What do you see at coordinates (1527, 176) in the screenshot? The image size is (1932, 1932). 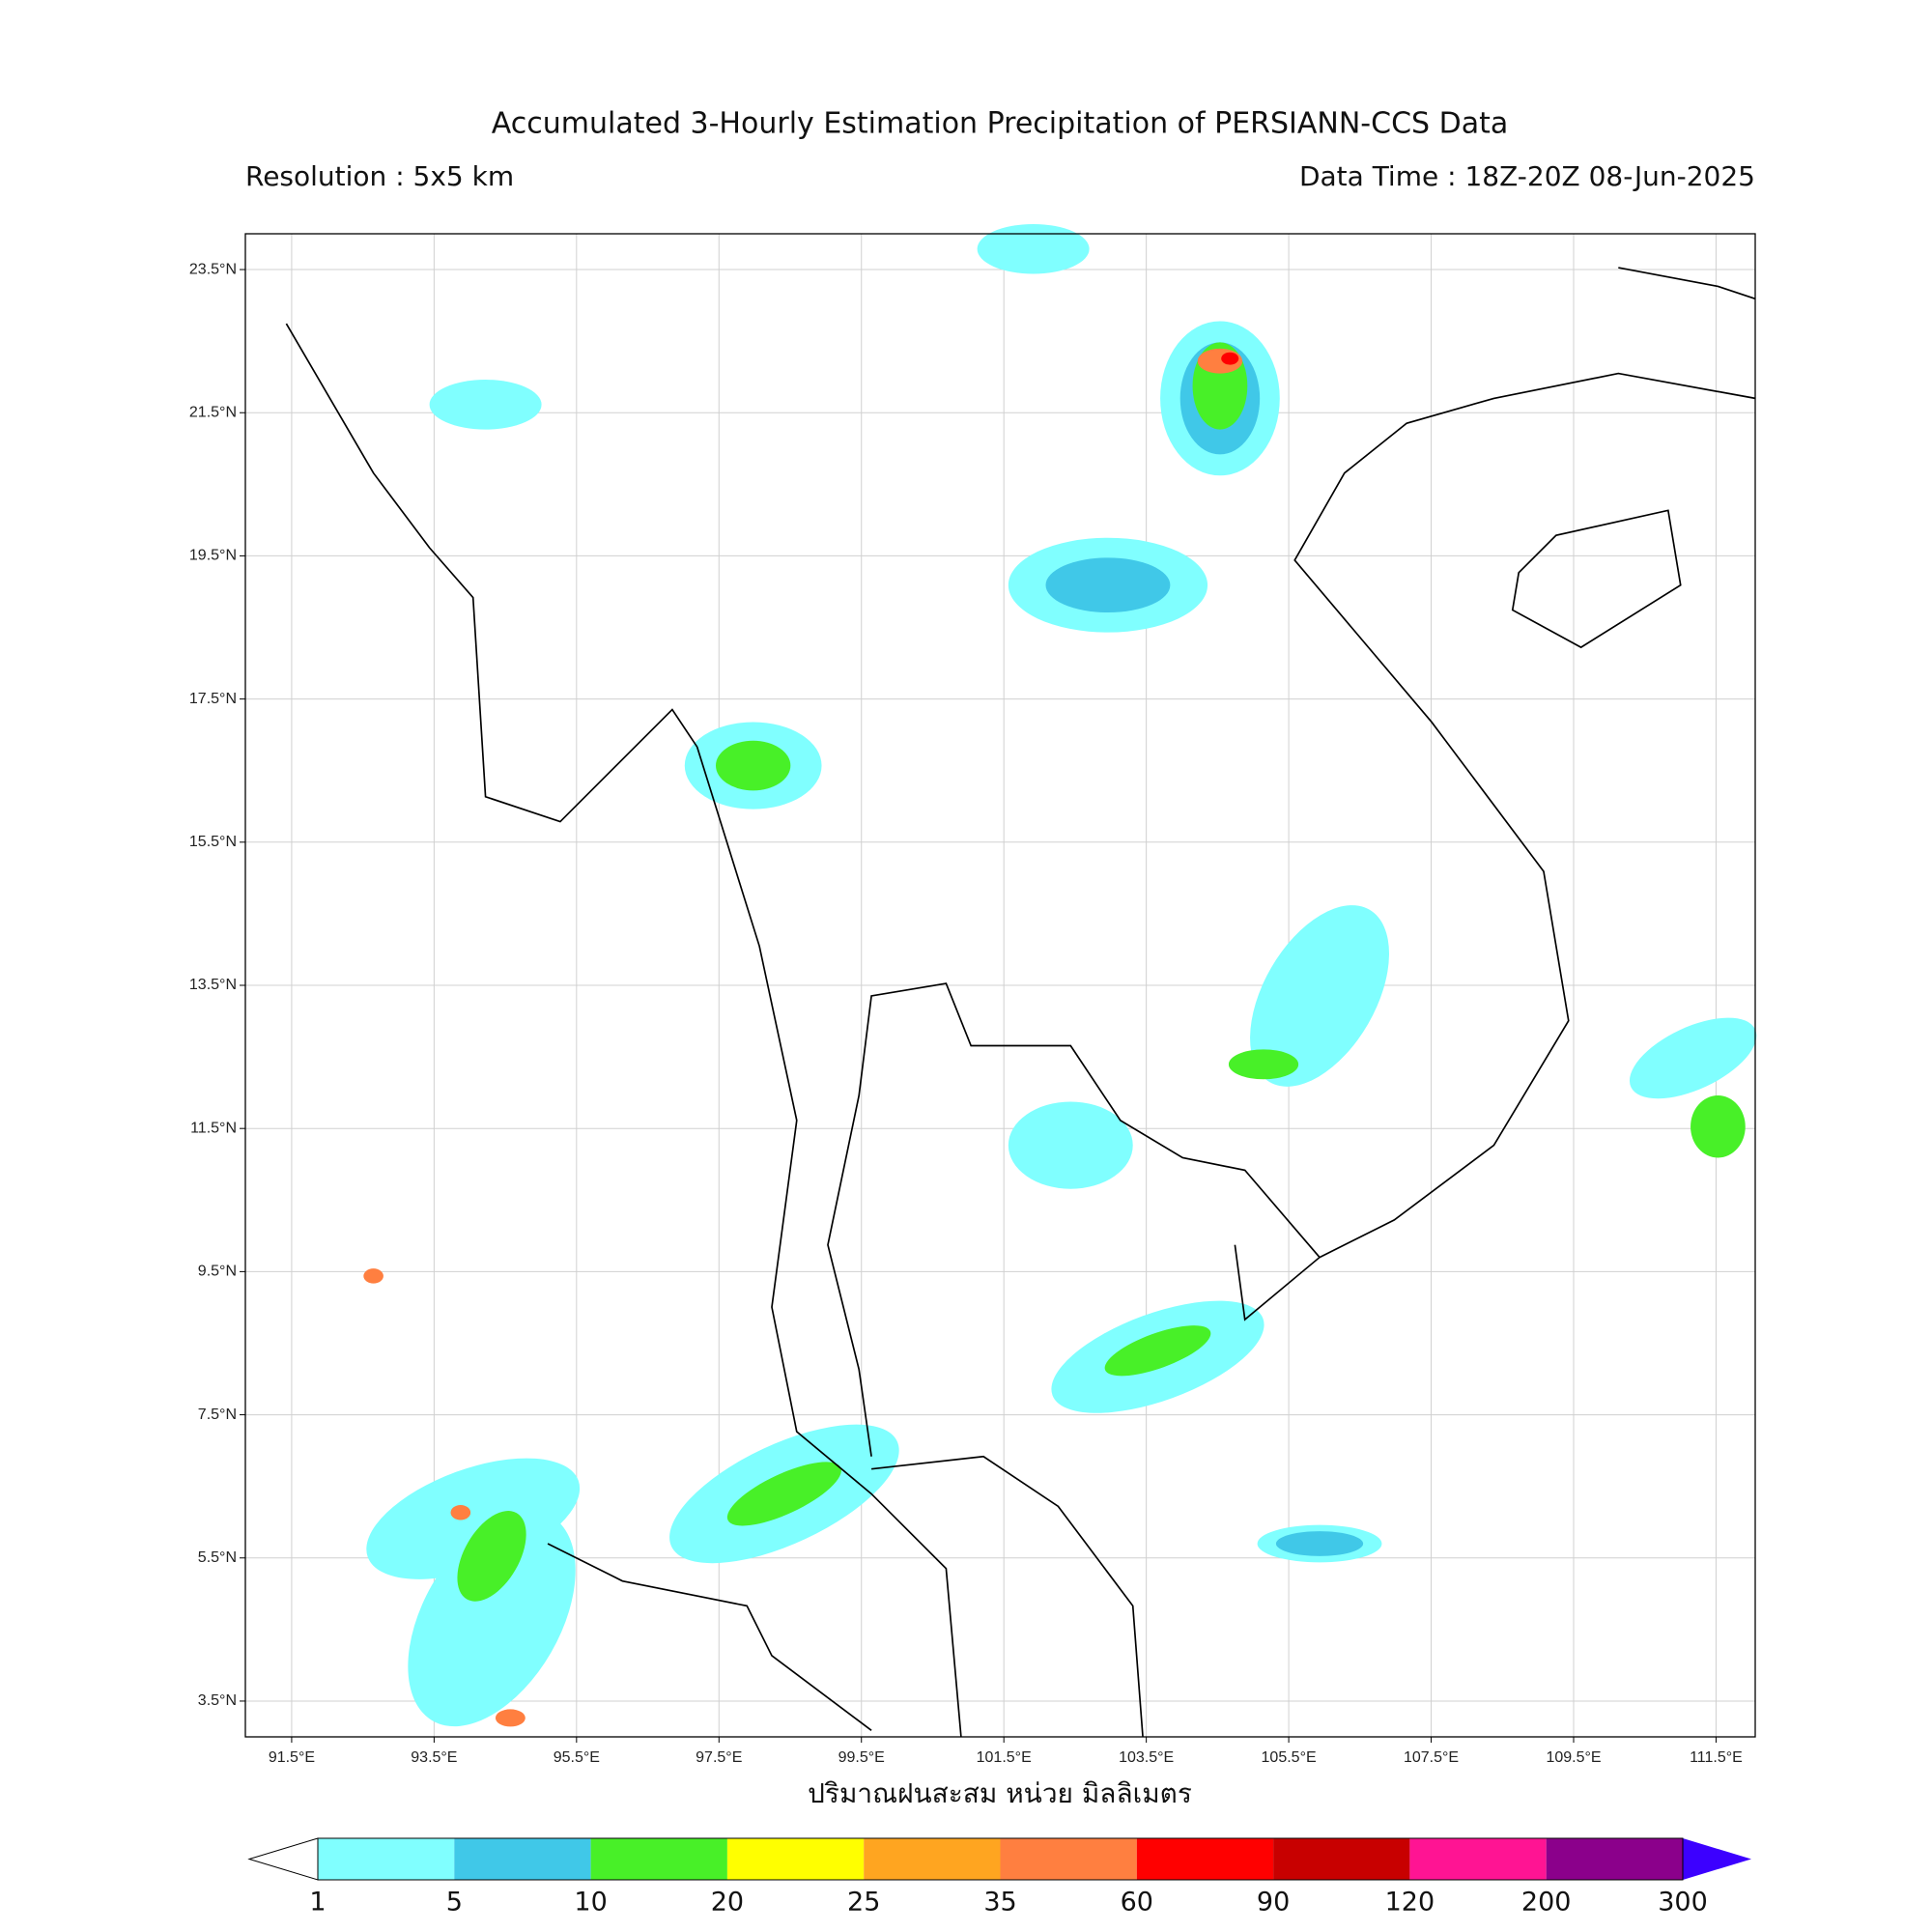 I see `data-time: Data Time : 18Z-20Z 08-Jun-2025` at bounding box center [1527, 176].